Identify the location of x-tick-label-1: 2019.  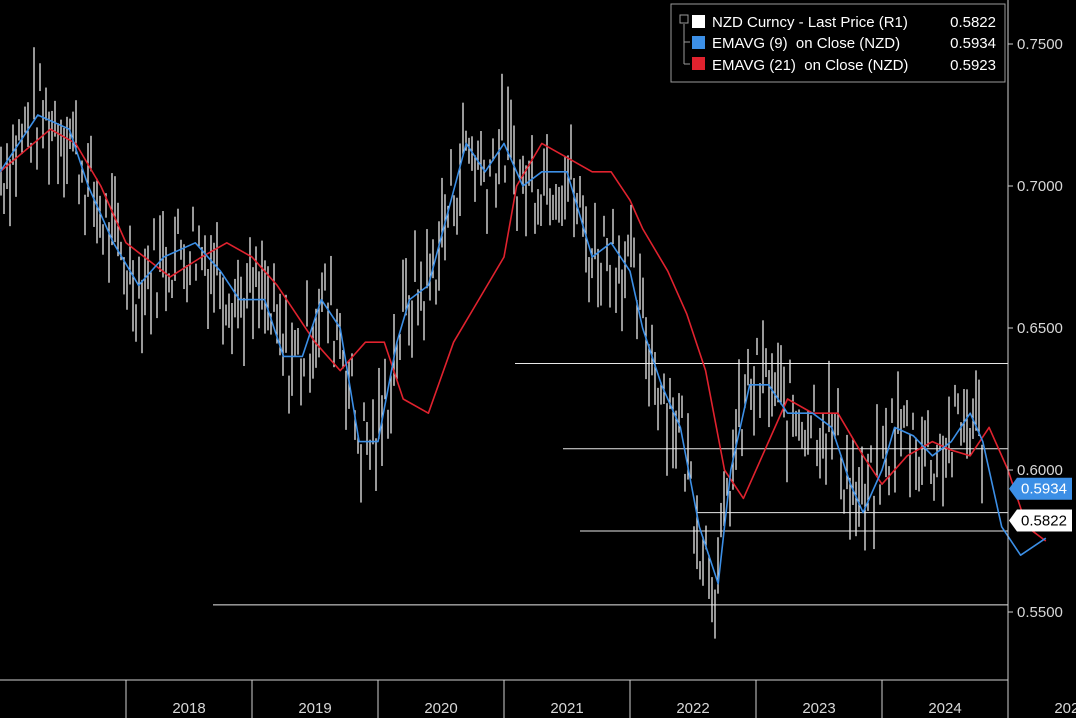
(314, 708).